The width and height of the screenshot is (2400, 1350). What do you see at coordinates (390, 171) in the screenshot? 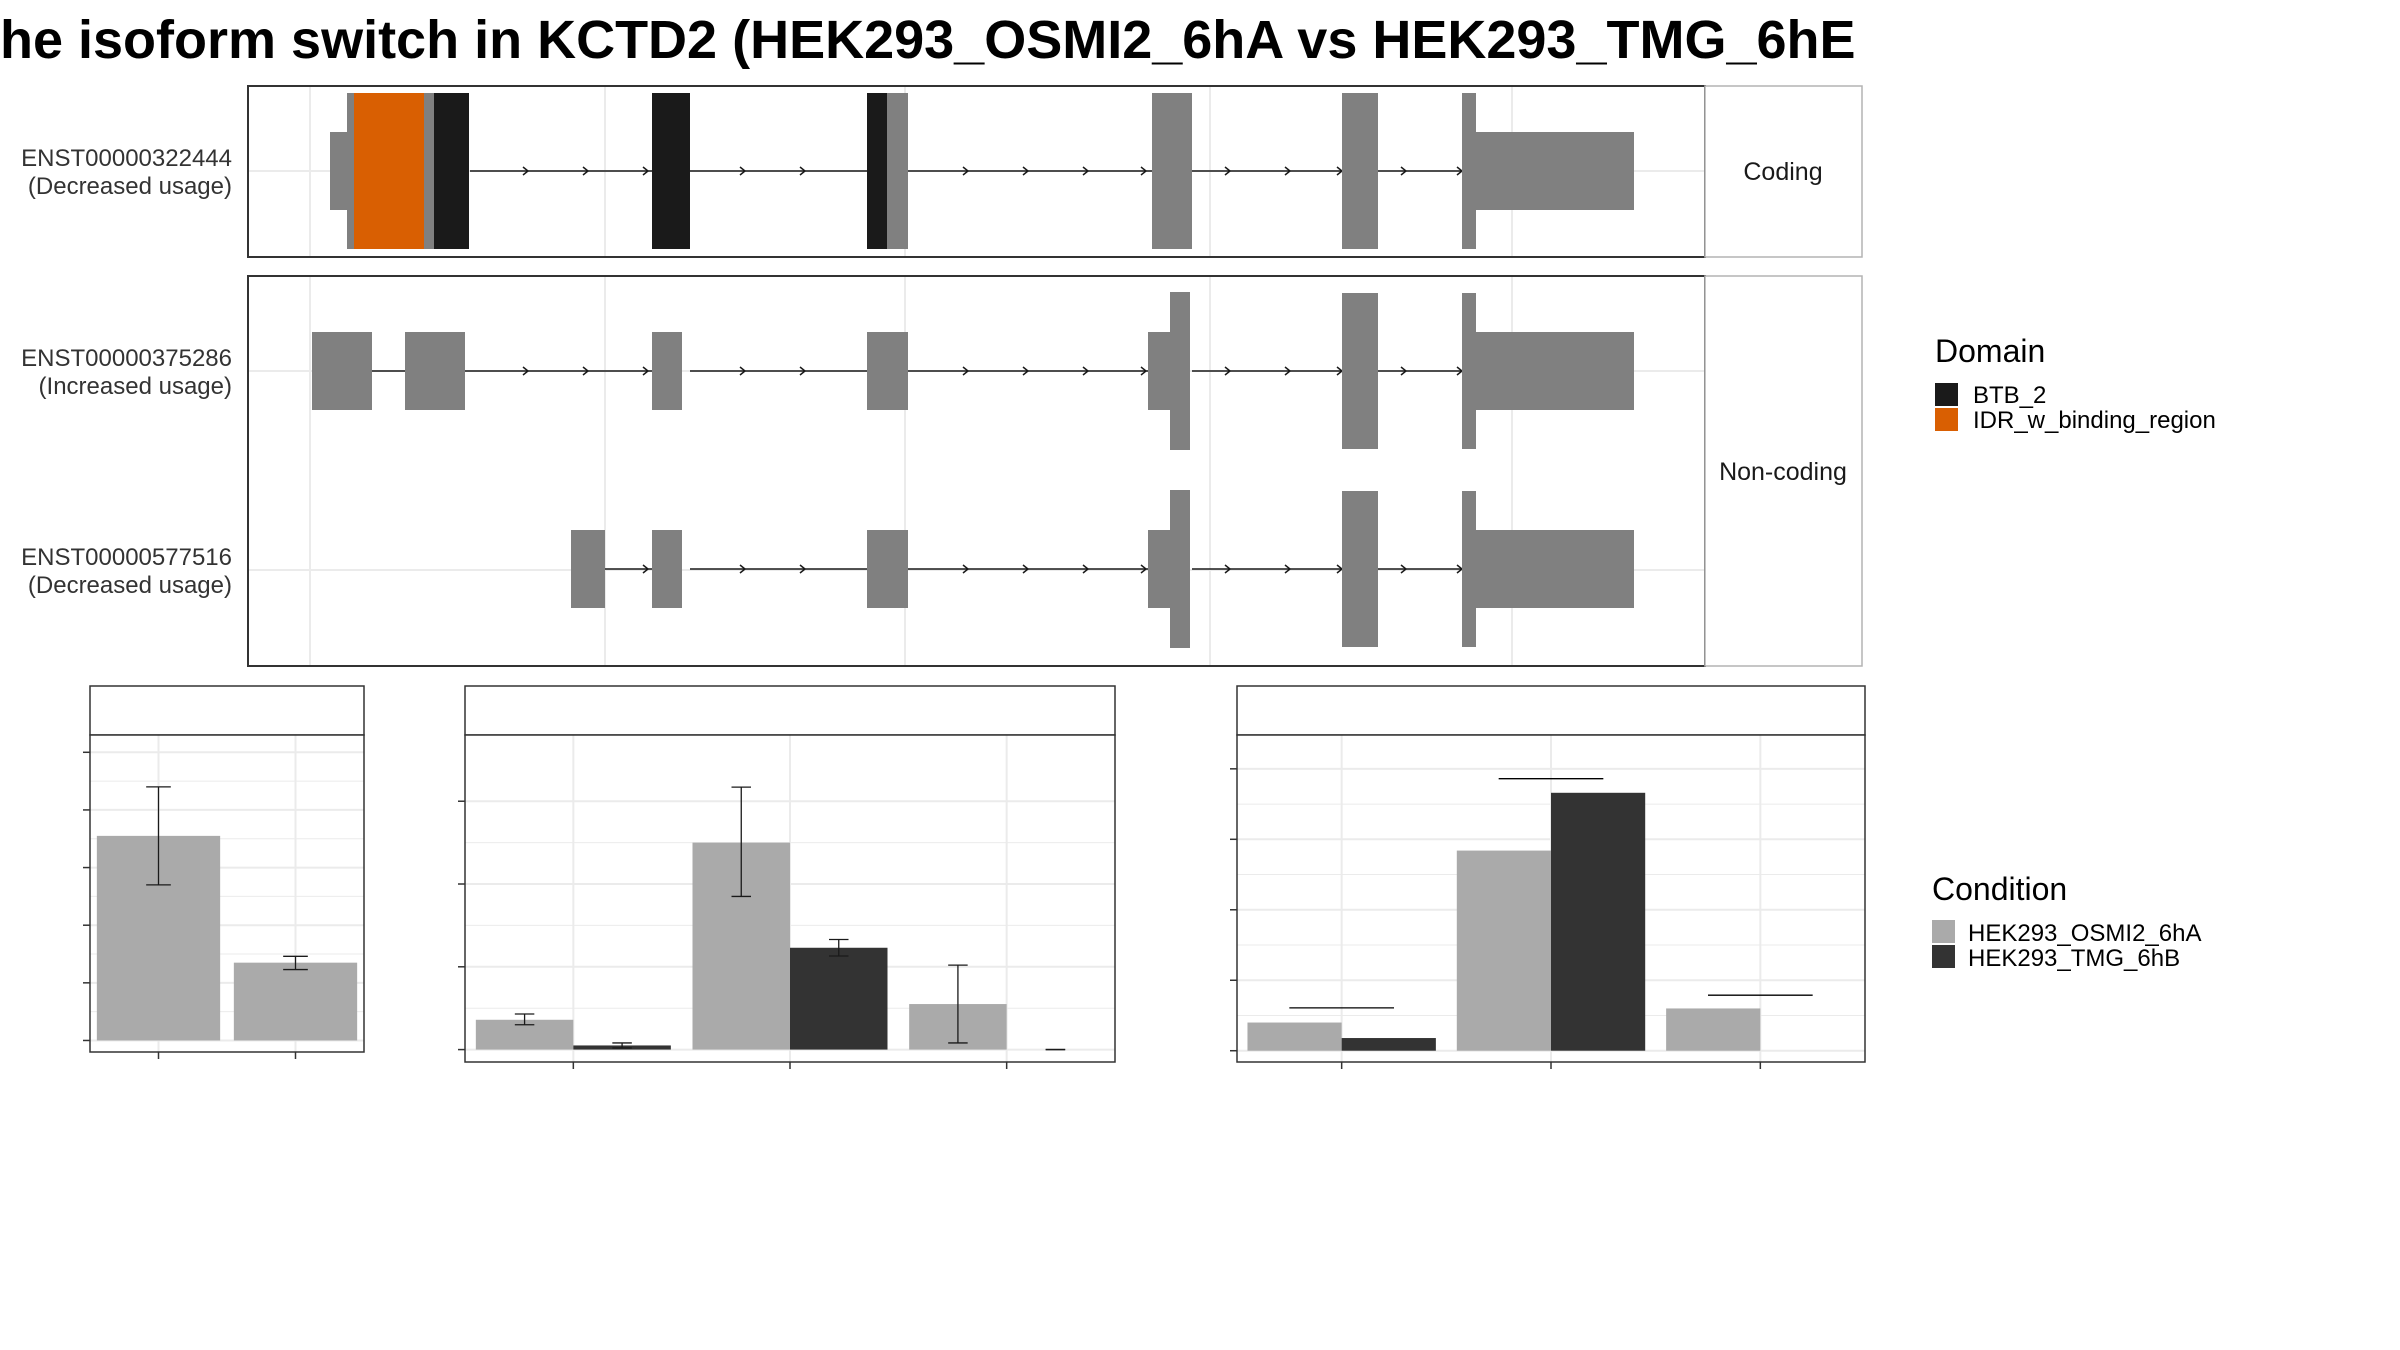
I see `idr-domain-block` at bounding box center [390, 171].